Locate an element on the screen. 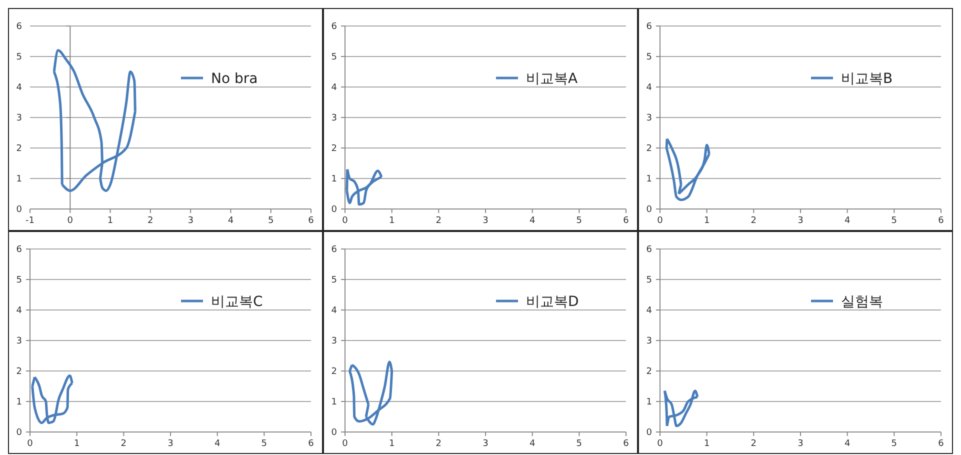  x-tick-label: -1 is located at coordinates (30, 221).